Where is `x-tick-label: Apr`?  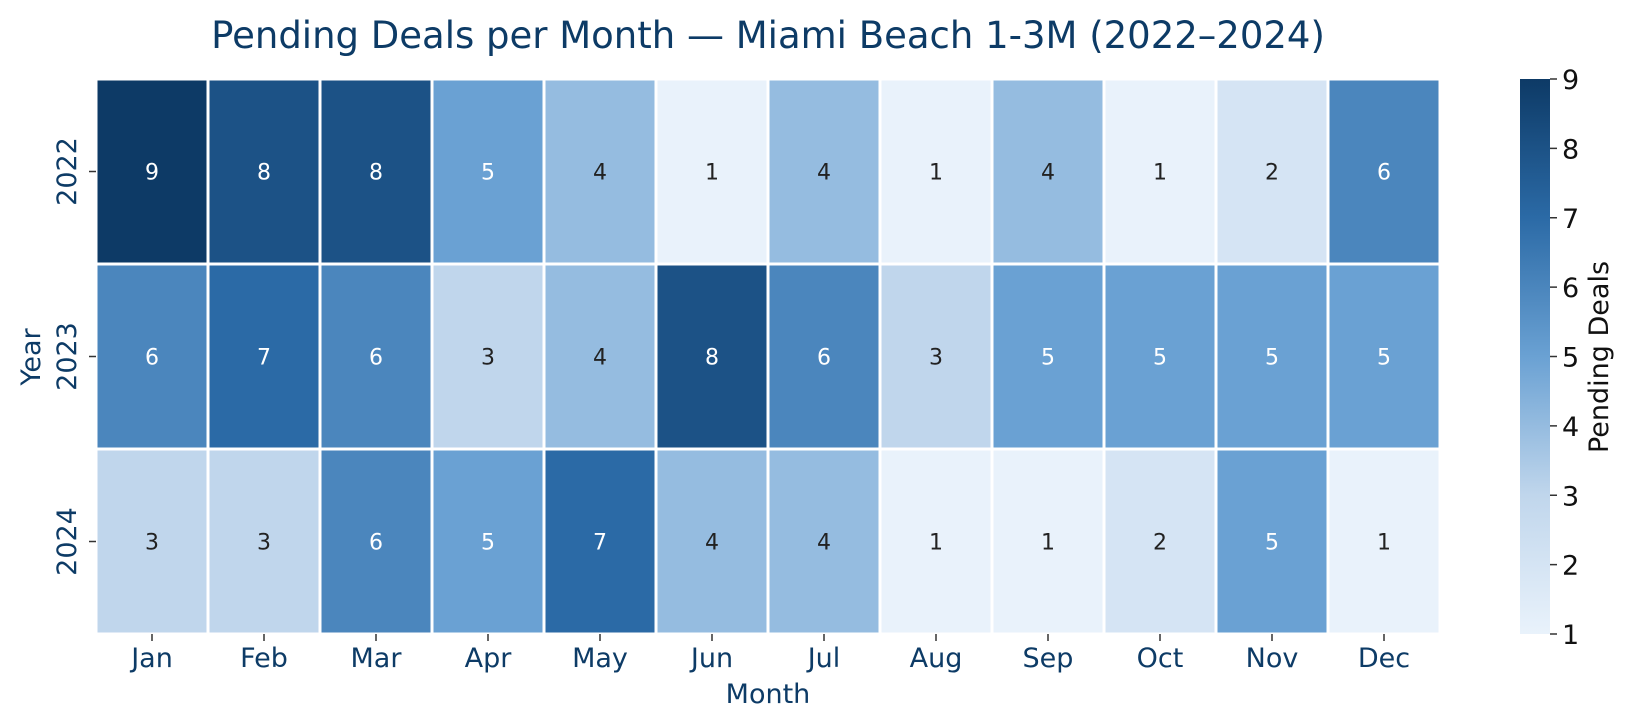 x-tick-label: Apr is located at coordinates (489, 658).